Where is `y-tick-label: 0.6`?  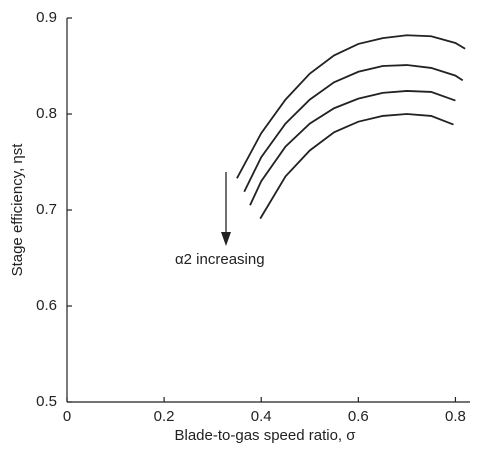 y-tick-label: 0.6 is located at coordinates (46, 305).